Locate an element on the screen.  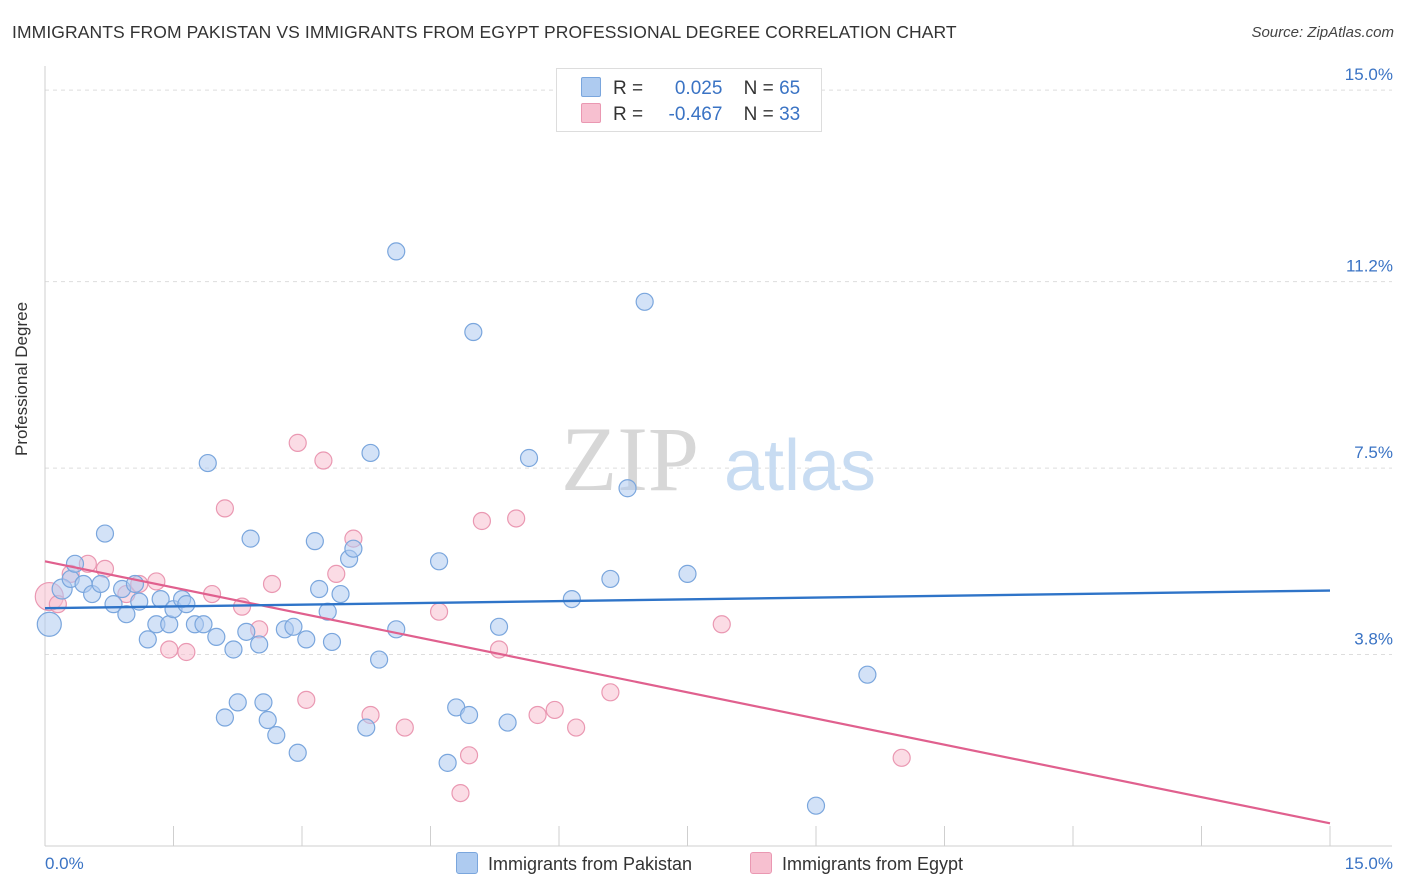
egypt-legend-label: Immigrants from Egypt is located at coordinates (873, 864).